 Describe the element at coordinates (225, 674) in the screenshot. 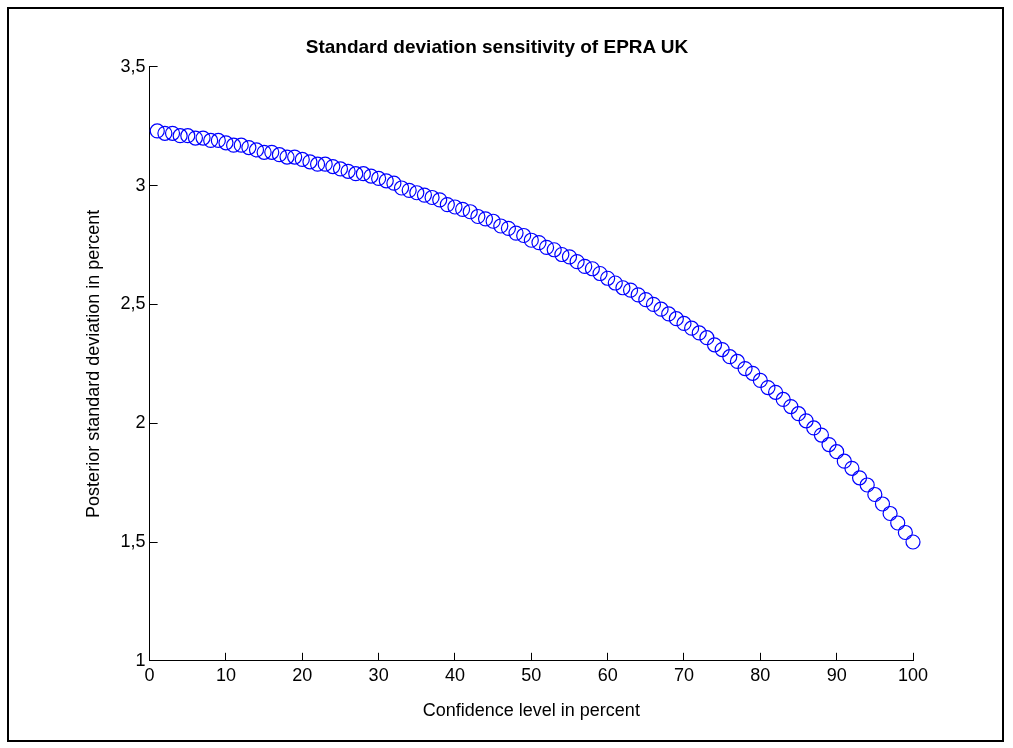

I see `x-tick-label: 10` at that location.